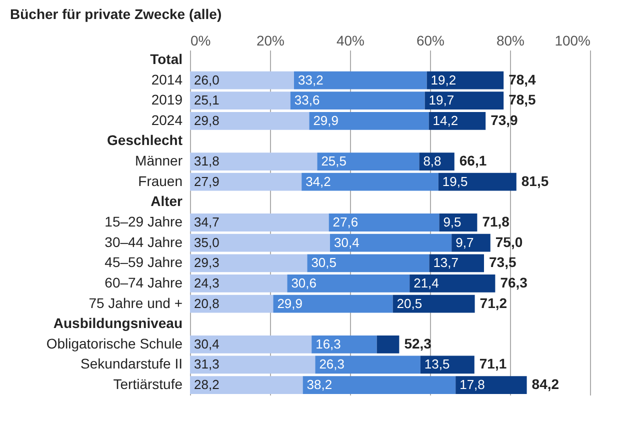 The height and width of the screenshot is (439, 636). Describe the element at coordinates (207, 181) in the screenshot. I see `data-label: 27,9` at that location.